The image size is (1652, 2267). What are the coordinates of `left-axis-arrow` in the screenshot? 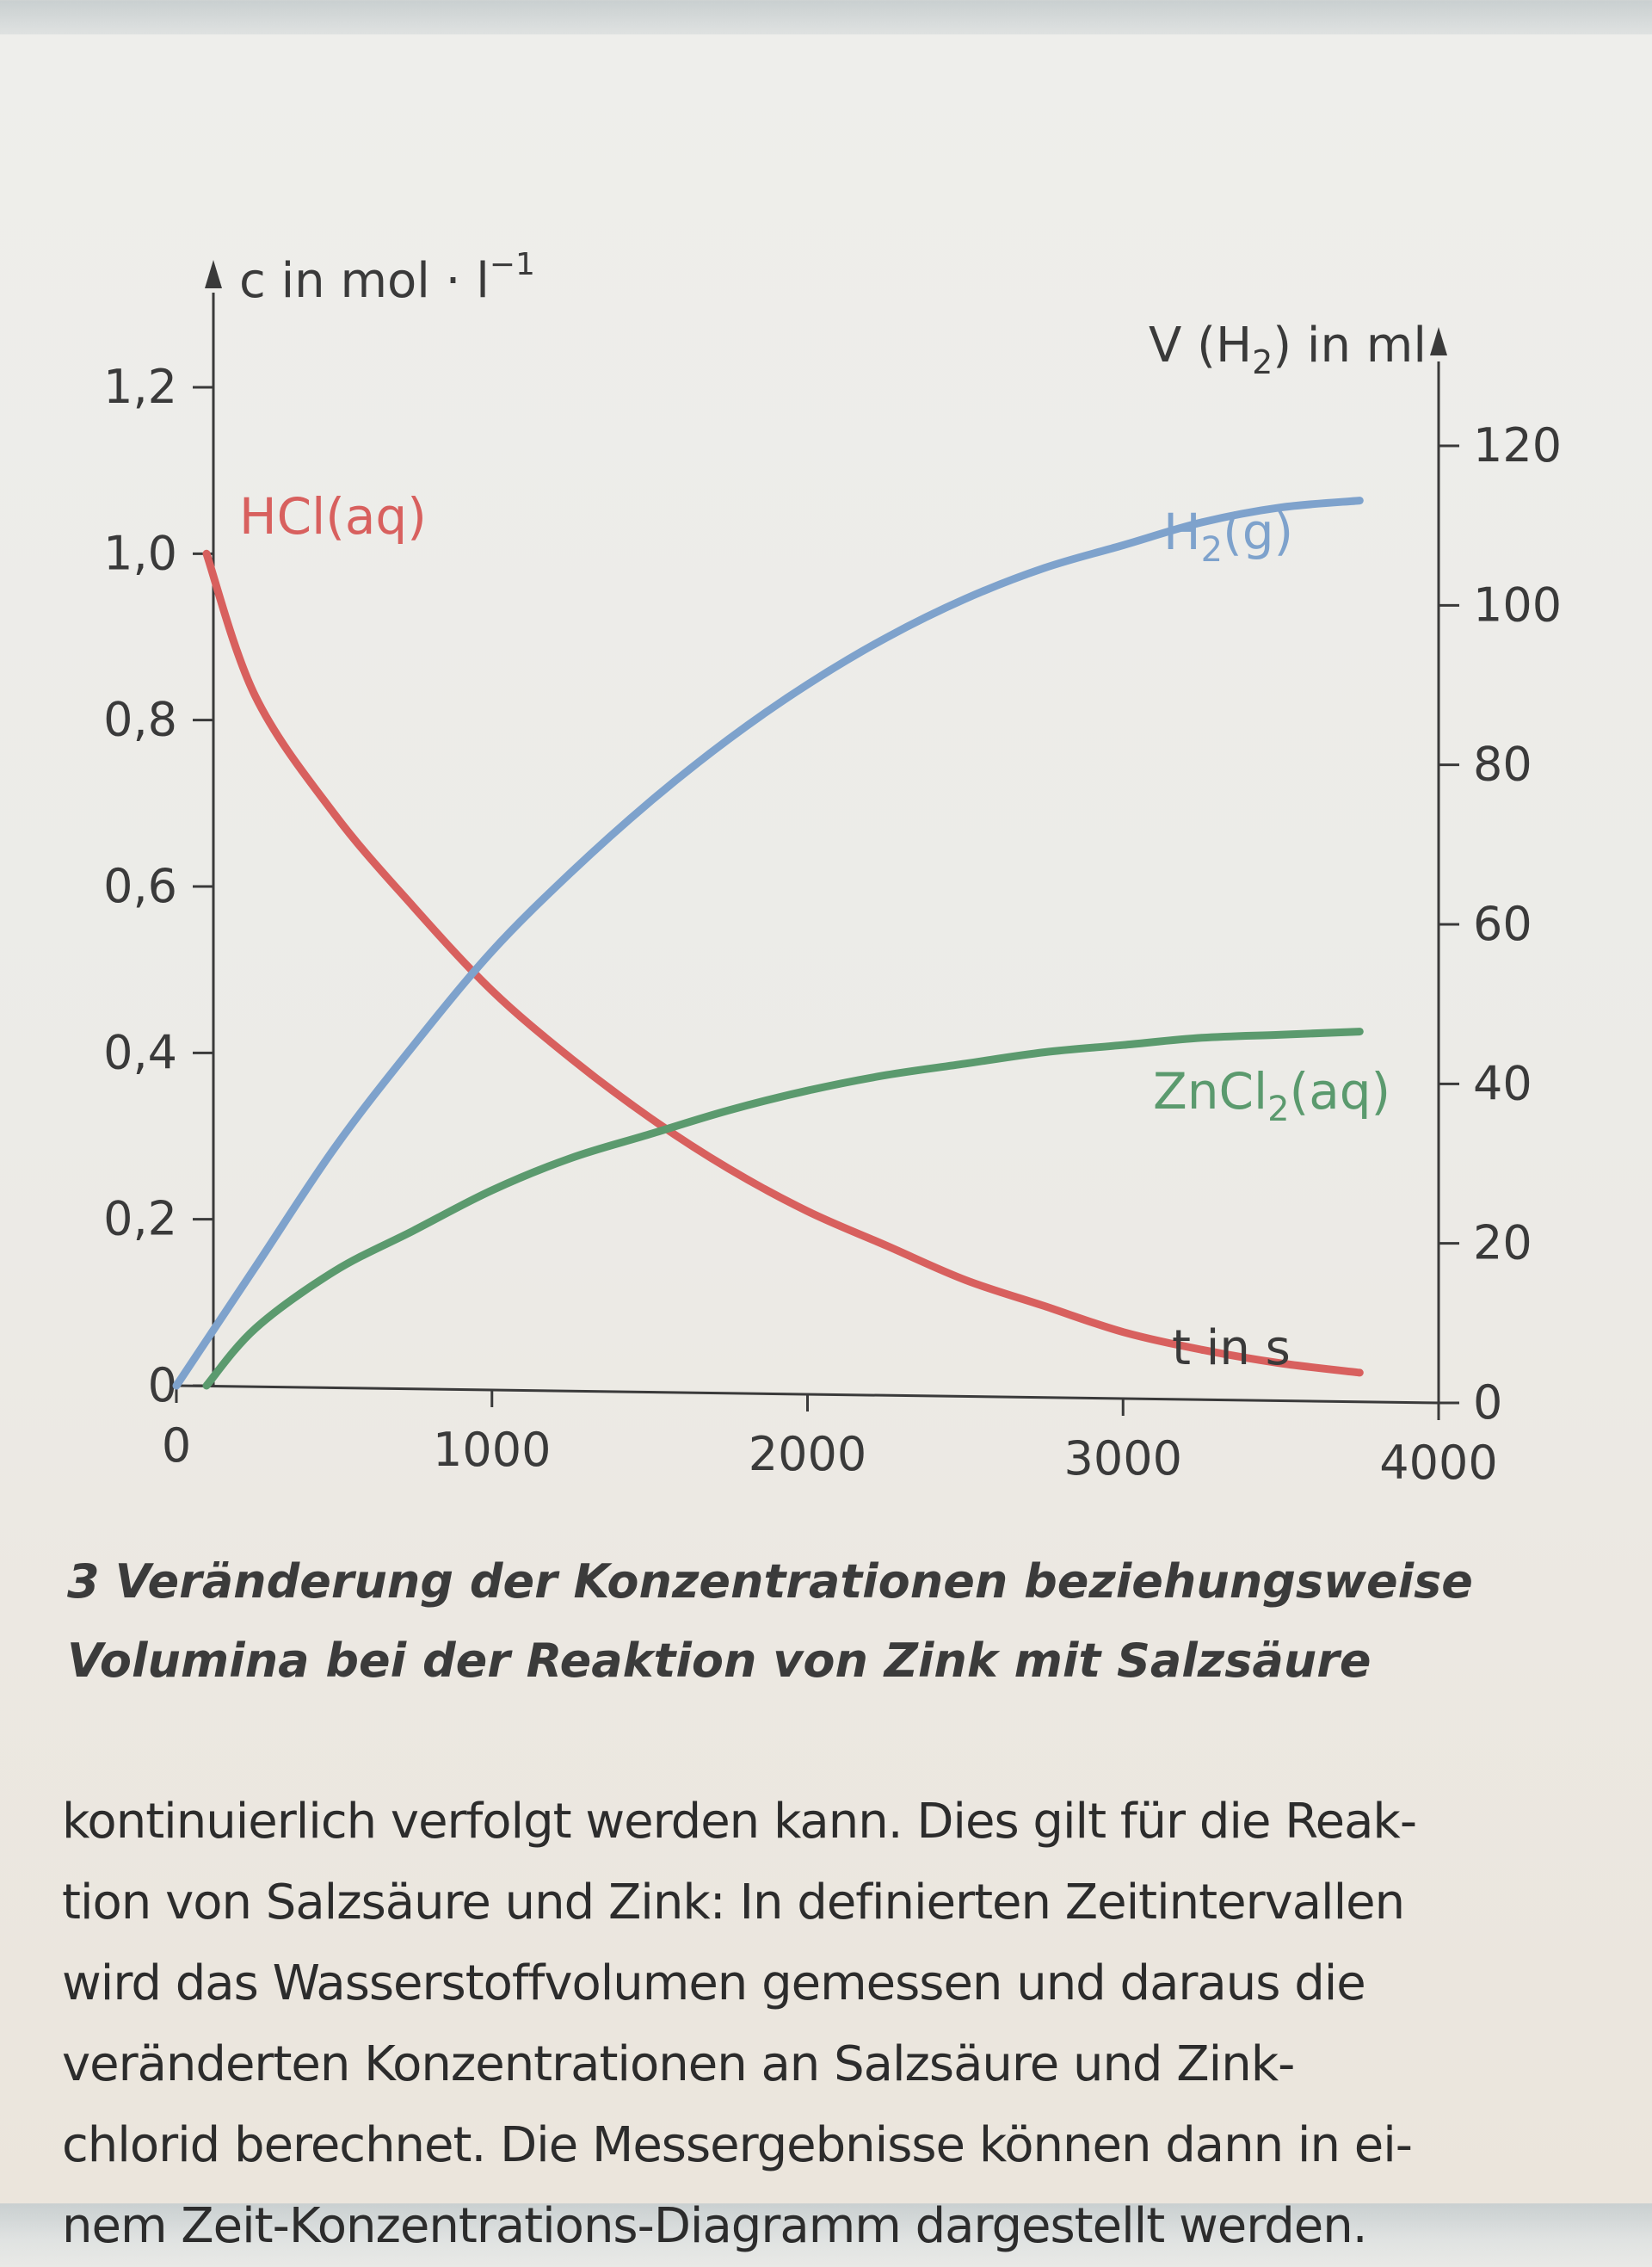 It's located at (213, 274).